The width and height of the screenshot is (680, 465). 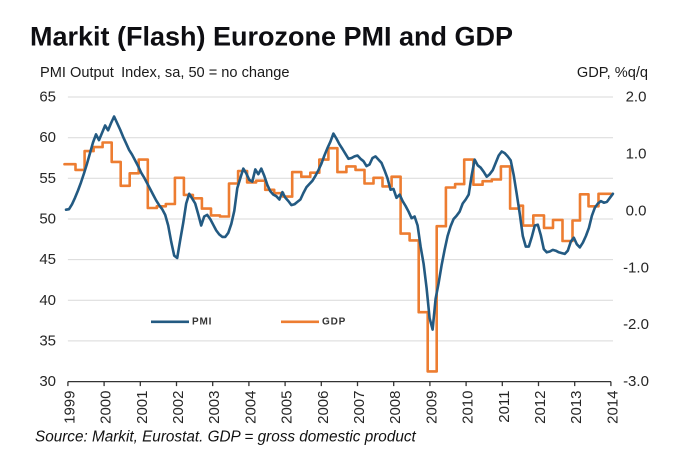 What do you see at coordinates (47, 340) in the screenshot?
I see `svg-text: 35` at bounding box center [47, 340].